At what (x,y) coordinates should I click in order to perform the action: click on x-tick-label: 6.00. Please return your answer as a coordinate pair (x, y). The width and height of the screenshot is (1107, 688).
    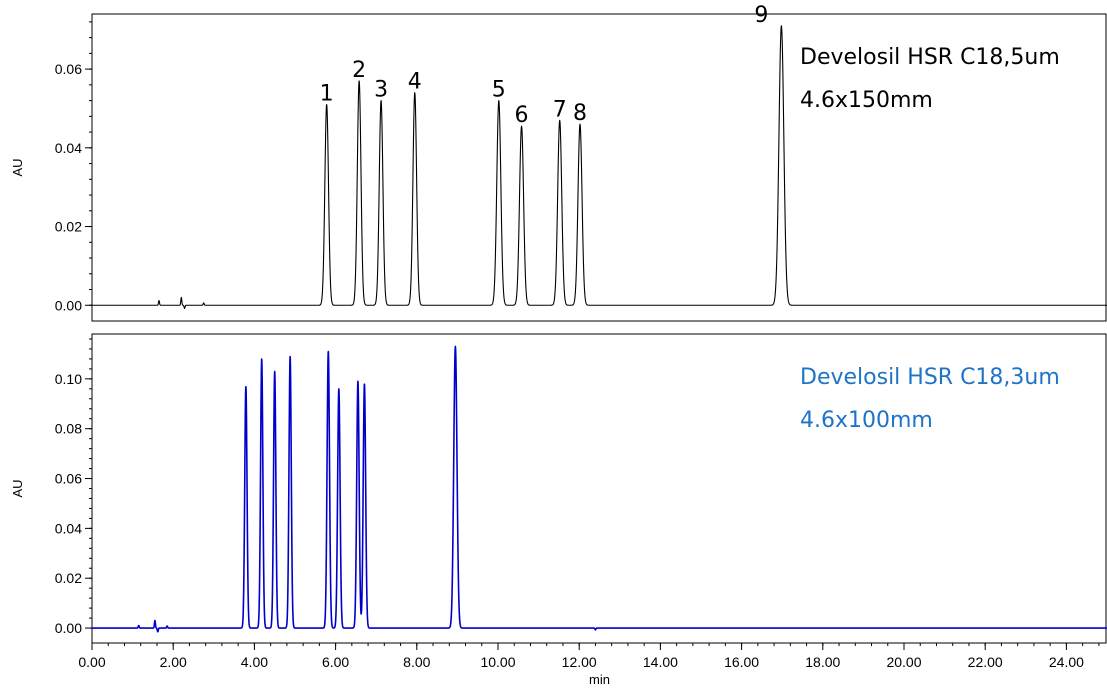
    Looking at the image, I should click on (335, 662).